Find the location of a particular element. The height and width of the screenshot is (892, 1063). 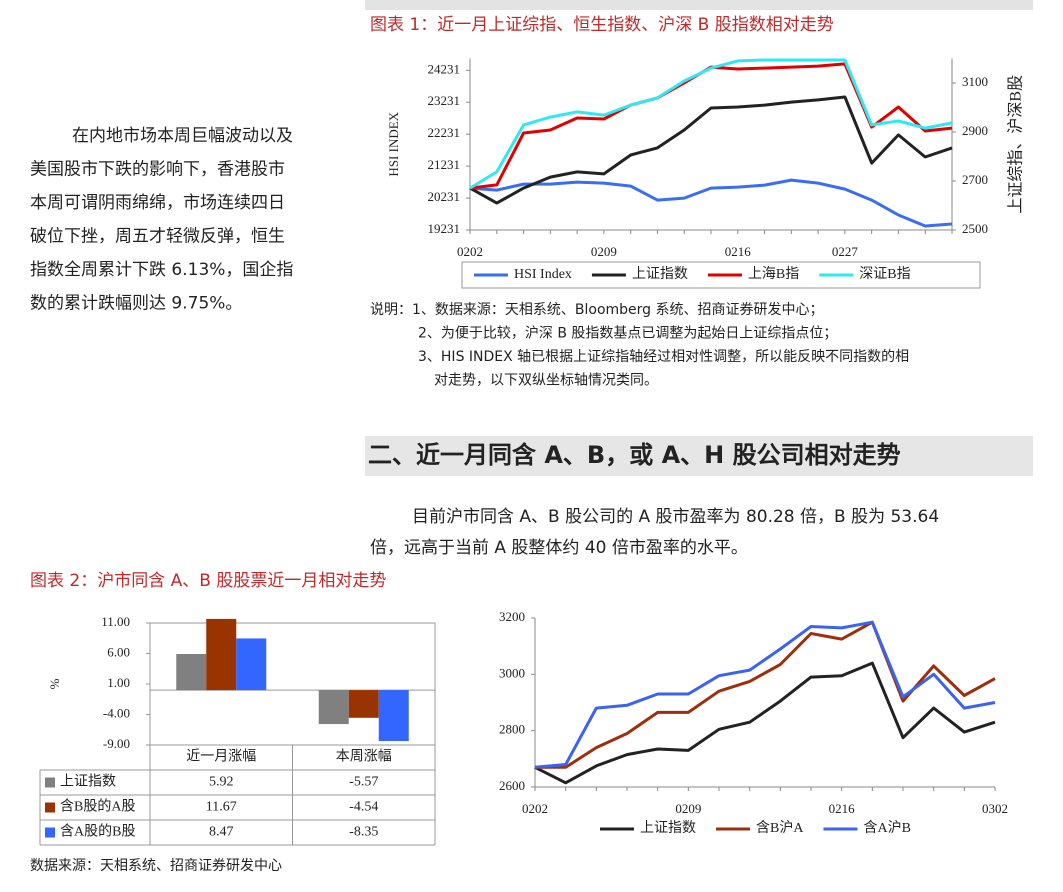

table-row-label: 上证指数 is located at coordinates (88, 782).